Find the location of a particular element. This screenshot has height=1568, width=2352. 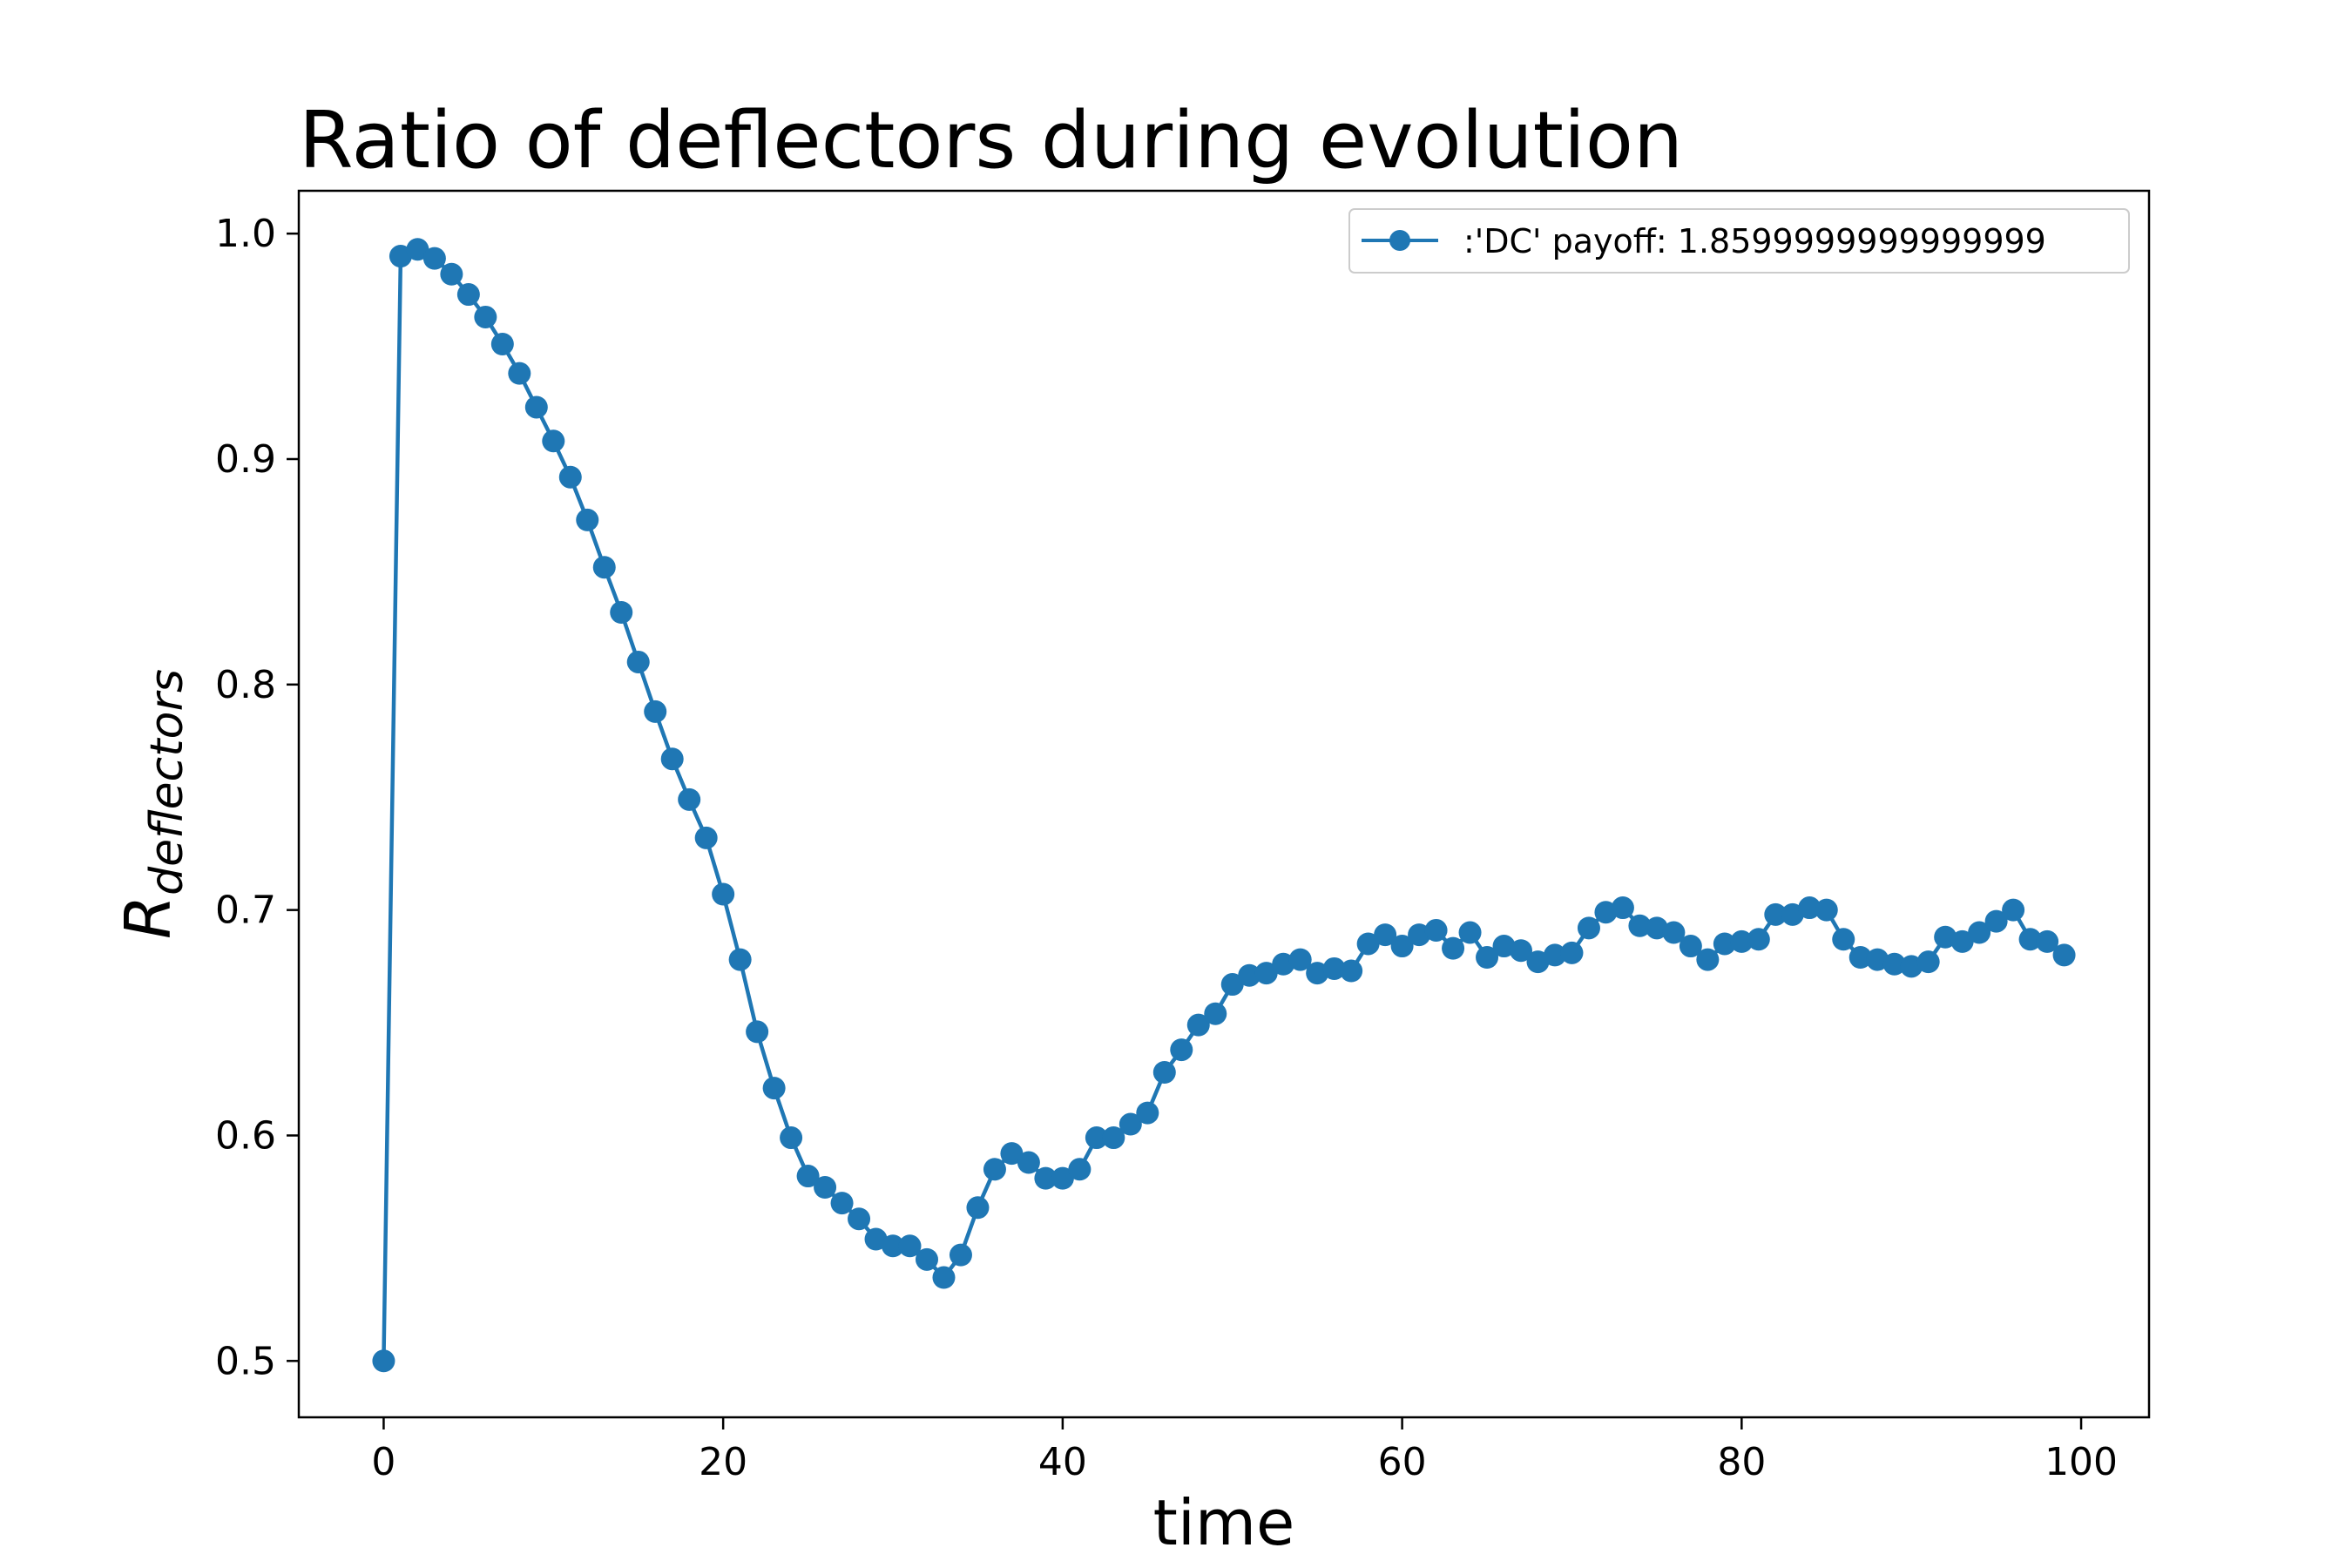

y-tick-label: 0.6 is located at coordinates (245, 1135).